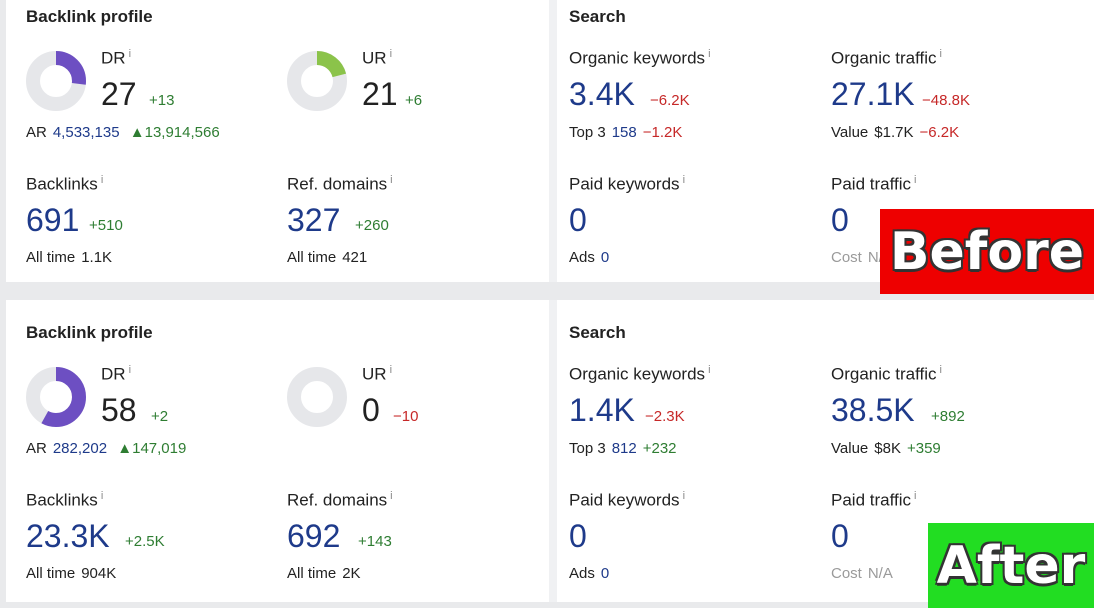 The width and height of the screenshot is (1094, 608). I want to click on ref-domains-value: 327, so click(314, 220).